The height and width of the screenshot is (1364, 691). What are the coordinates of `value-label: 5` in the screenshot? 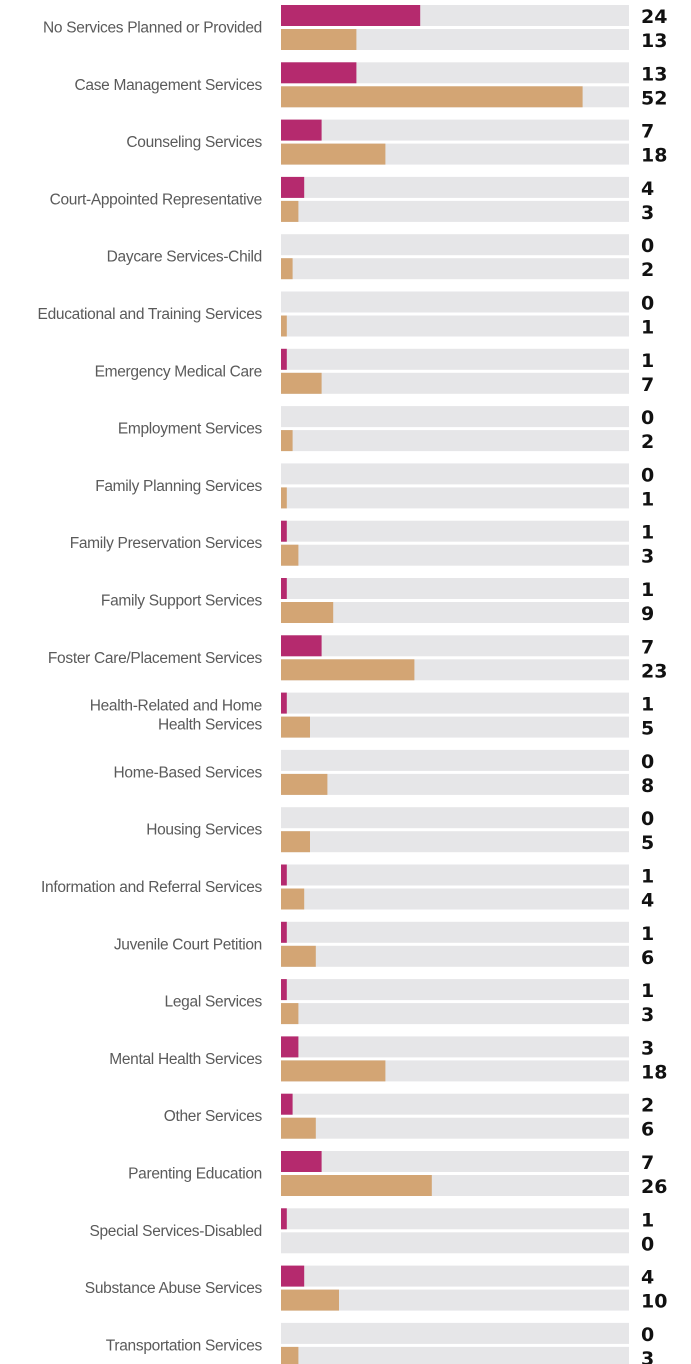 It's located at (647, 843).